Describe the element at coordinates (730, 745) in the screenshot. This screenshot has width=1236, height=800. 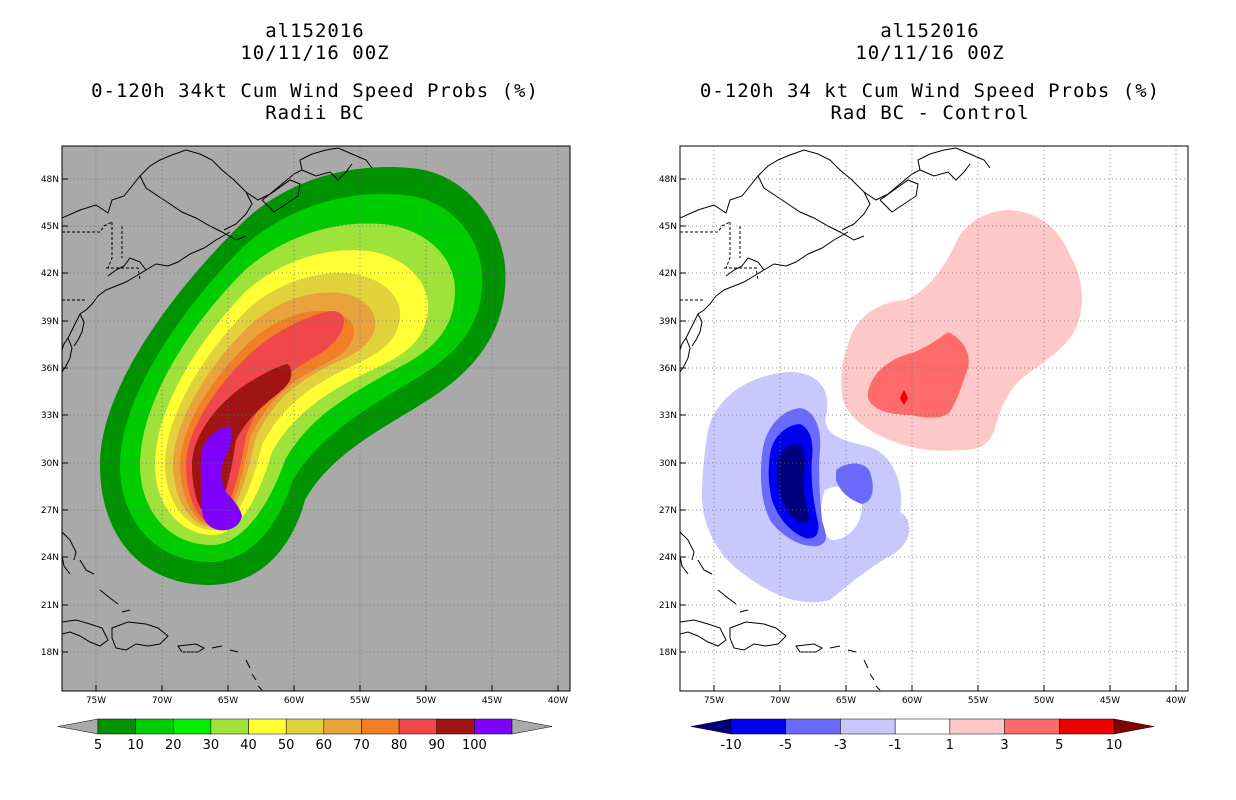
I see `right-colorbar-label: -10` at that location.